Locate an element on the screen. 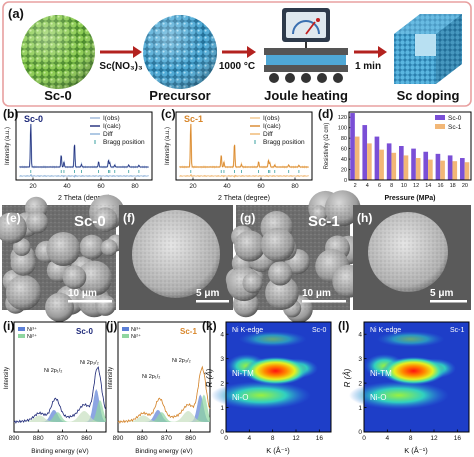 The height and width of the screenshot is (457, 474). panel-l-frame is located at coordinates (416, 377).